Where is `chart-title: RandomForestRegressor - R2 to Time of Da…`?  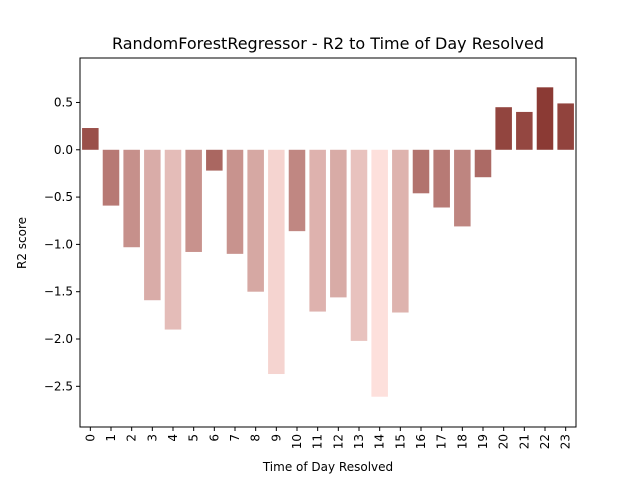
chart-title: RandomForestRegressor - R2 to Time of Da… is located at coordinates (328, 43).